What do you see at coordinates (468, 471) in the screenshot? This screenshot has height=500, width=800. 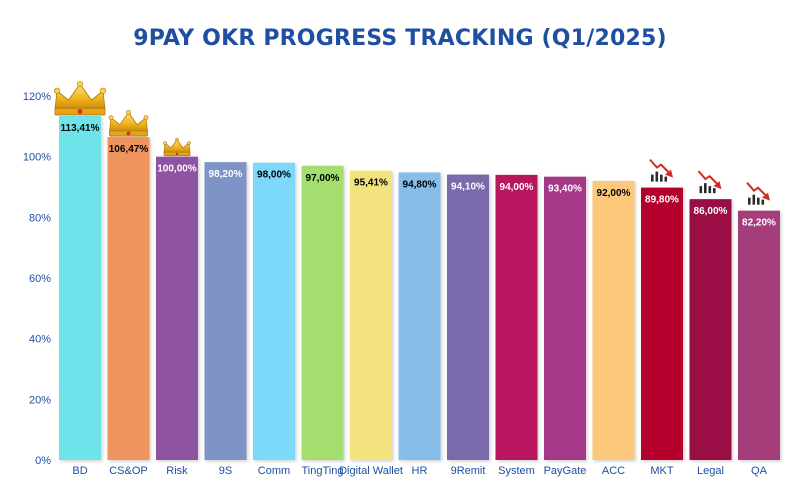 I see `x-tick-label: 9Remit` at bounding box center [468, 471].